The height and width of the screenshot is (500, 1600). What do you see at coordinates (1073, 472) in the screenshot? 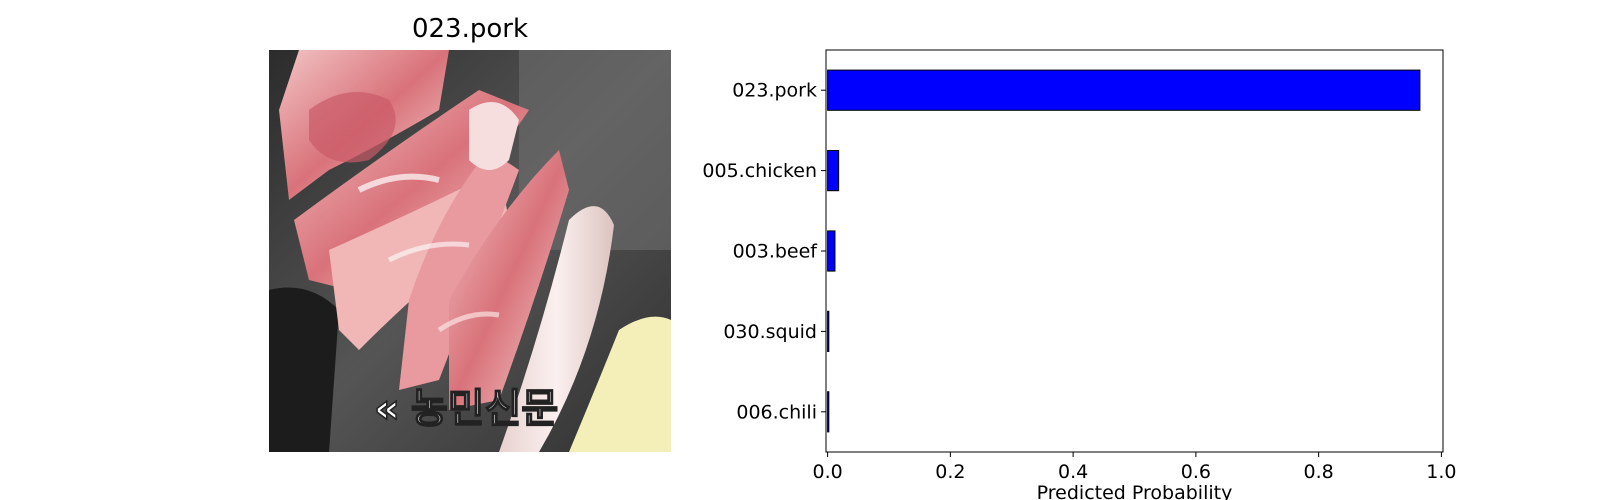
I see `x-tick-label: 0.4` at bounding box center [1073, 472].